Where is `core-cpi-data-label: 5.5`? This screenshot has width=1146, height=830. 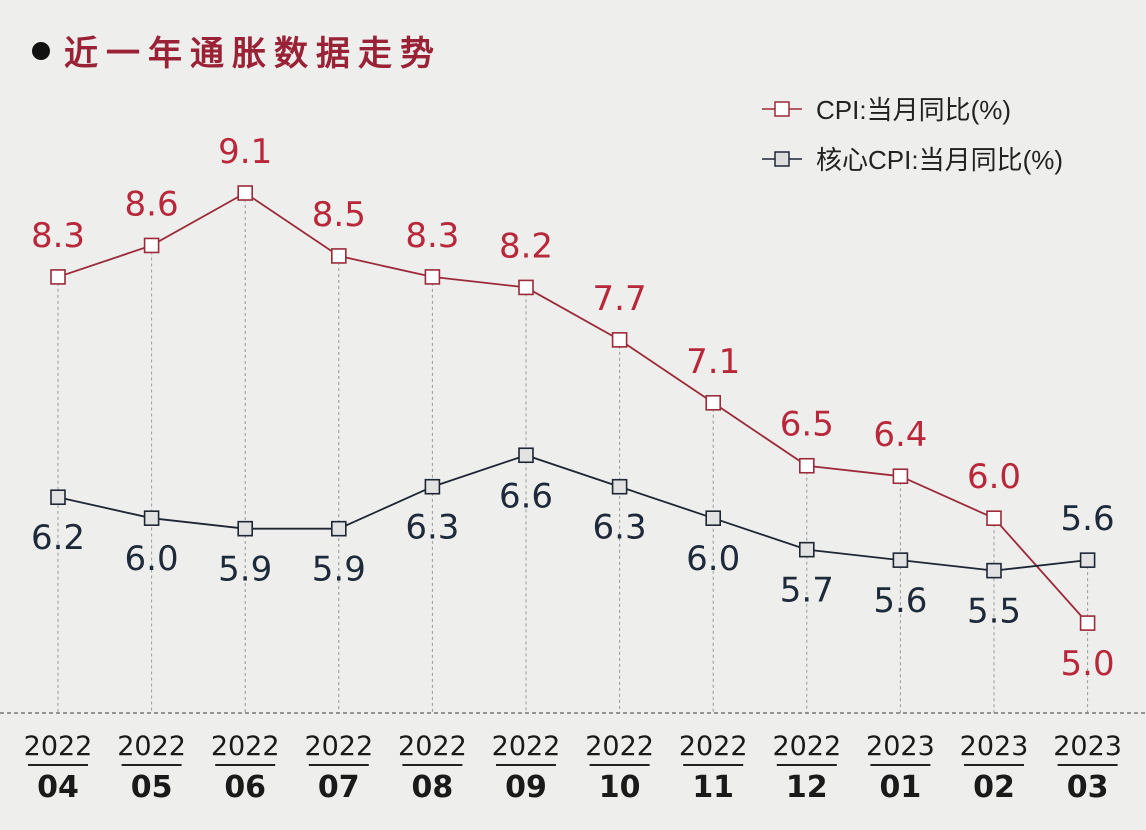
core-cpi-data-label: 5.5 is located at coordinates (994, 612).